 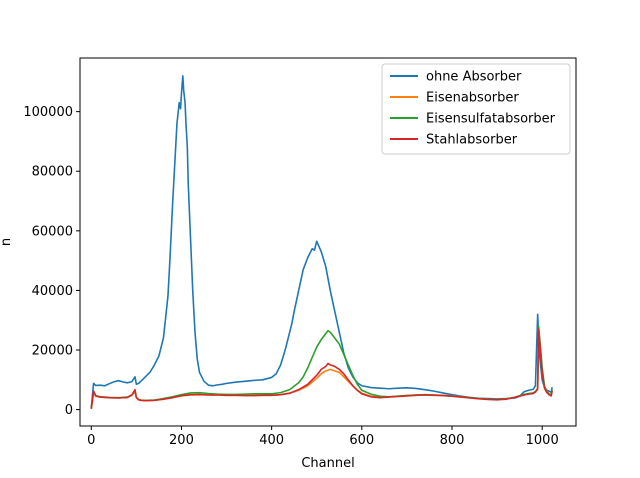 What do you see at coordinates (7, 242) in the screenshot?
I see `y-axis-label: n` at bounding box center [7, 242].